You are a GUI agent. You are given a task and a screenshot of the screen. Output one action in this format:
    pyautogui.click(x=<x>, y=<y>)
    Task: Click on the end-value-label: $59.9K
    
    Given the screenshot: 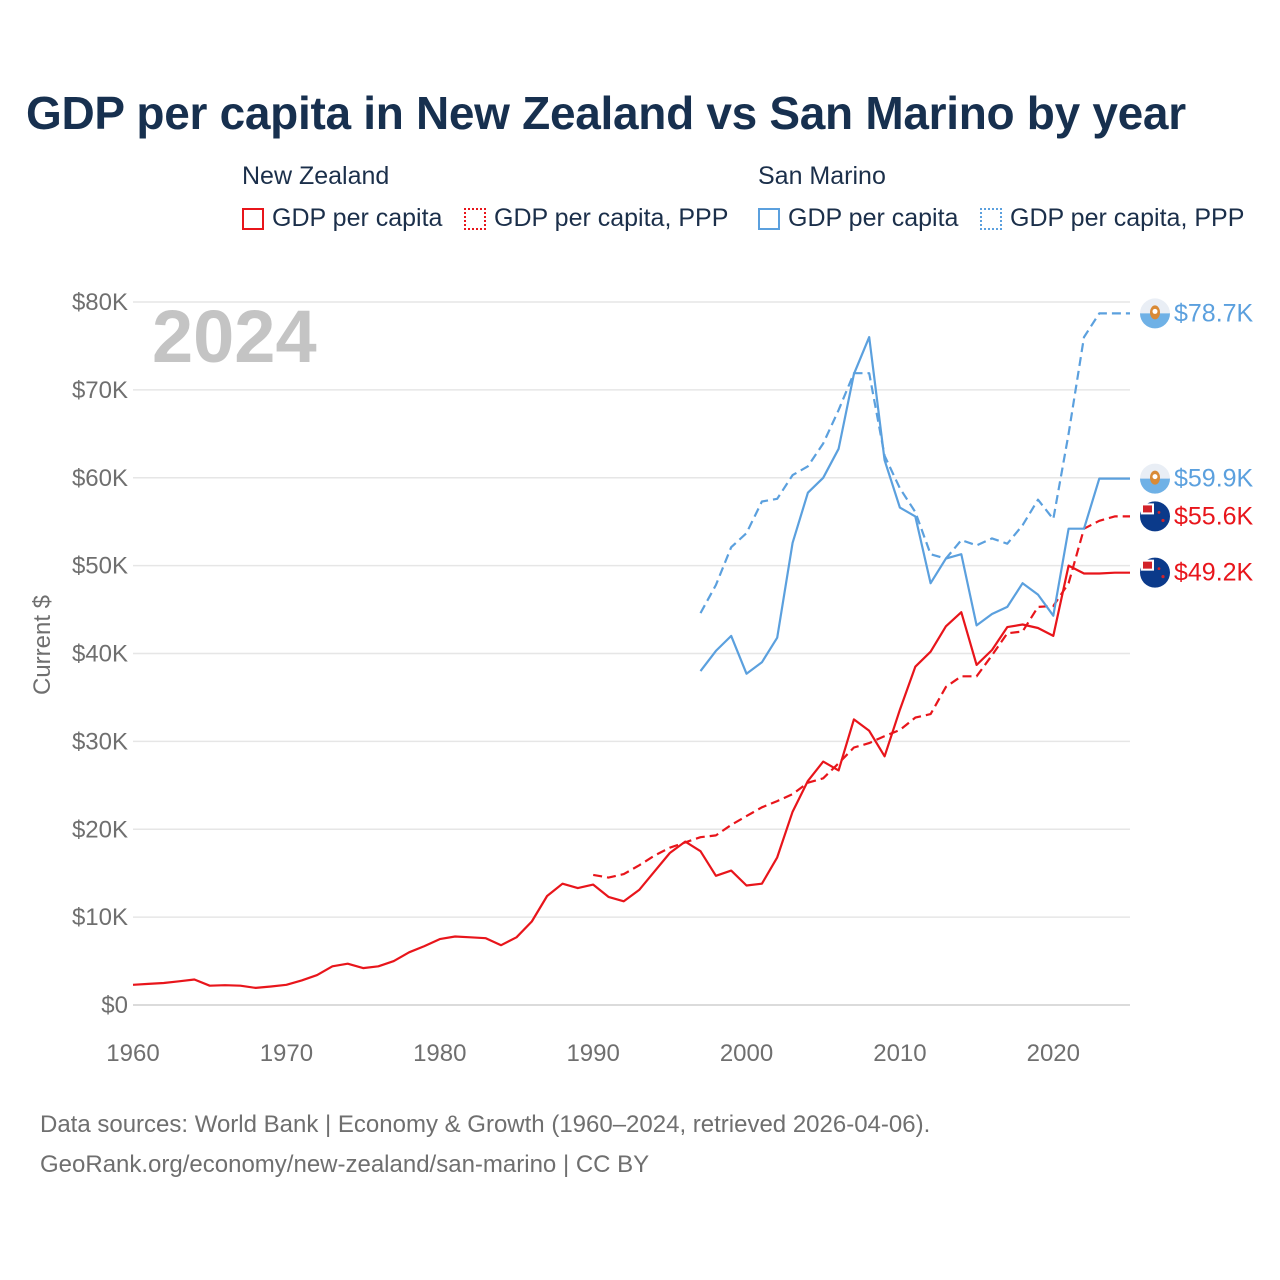 What is the action you would take?
    pyautogui.click(x=1214, y=479)
    